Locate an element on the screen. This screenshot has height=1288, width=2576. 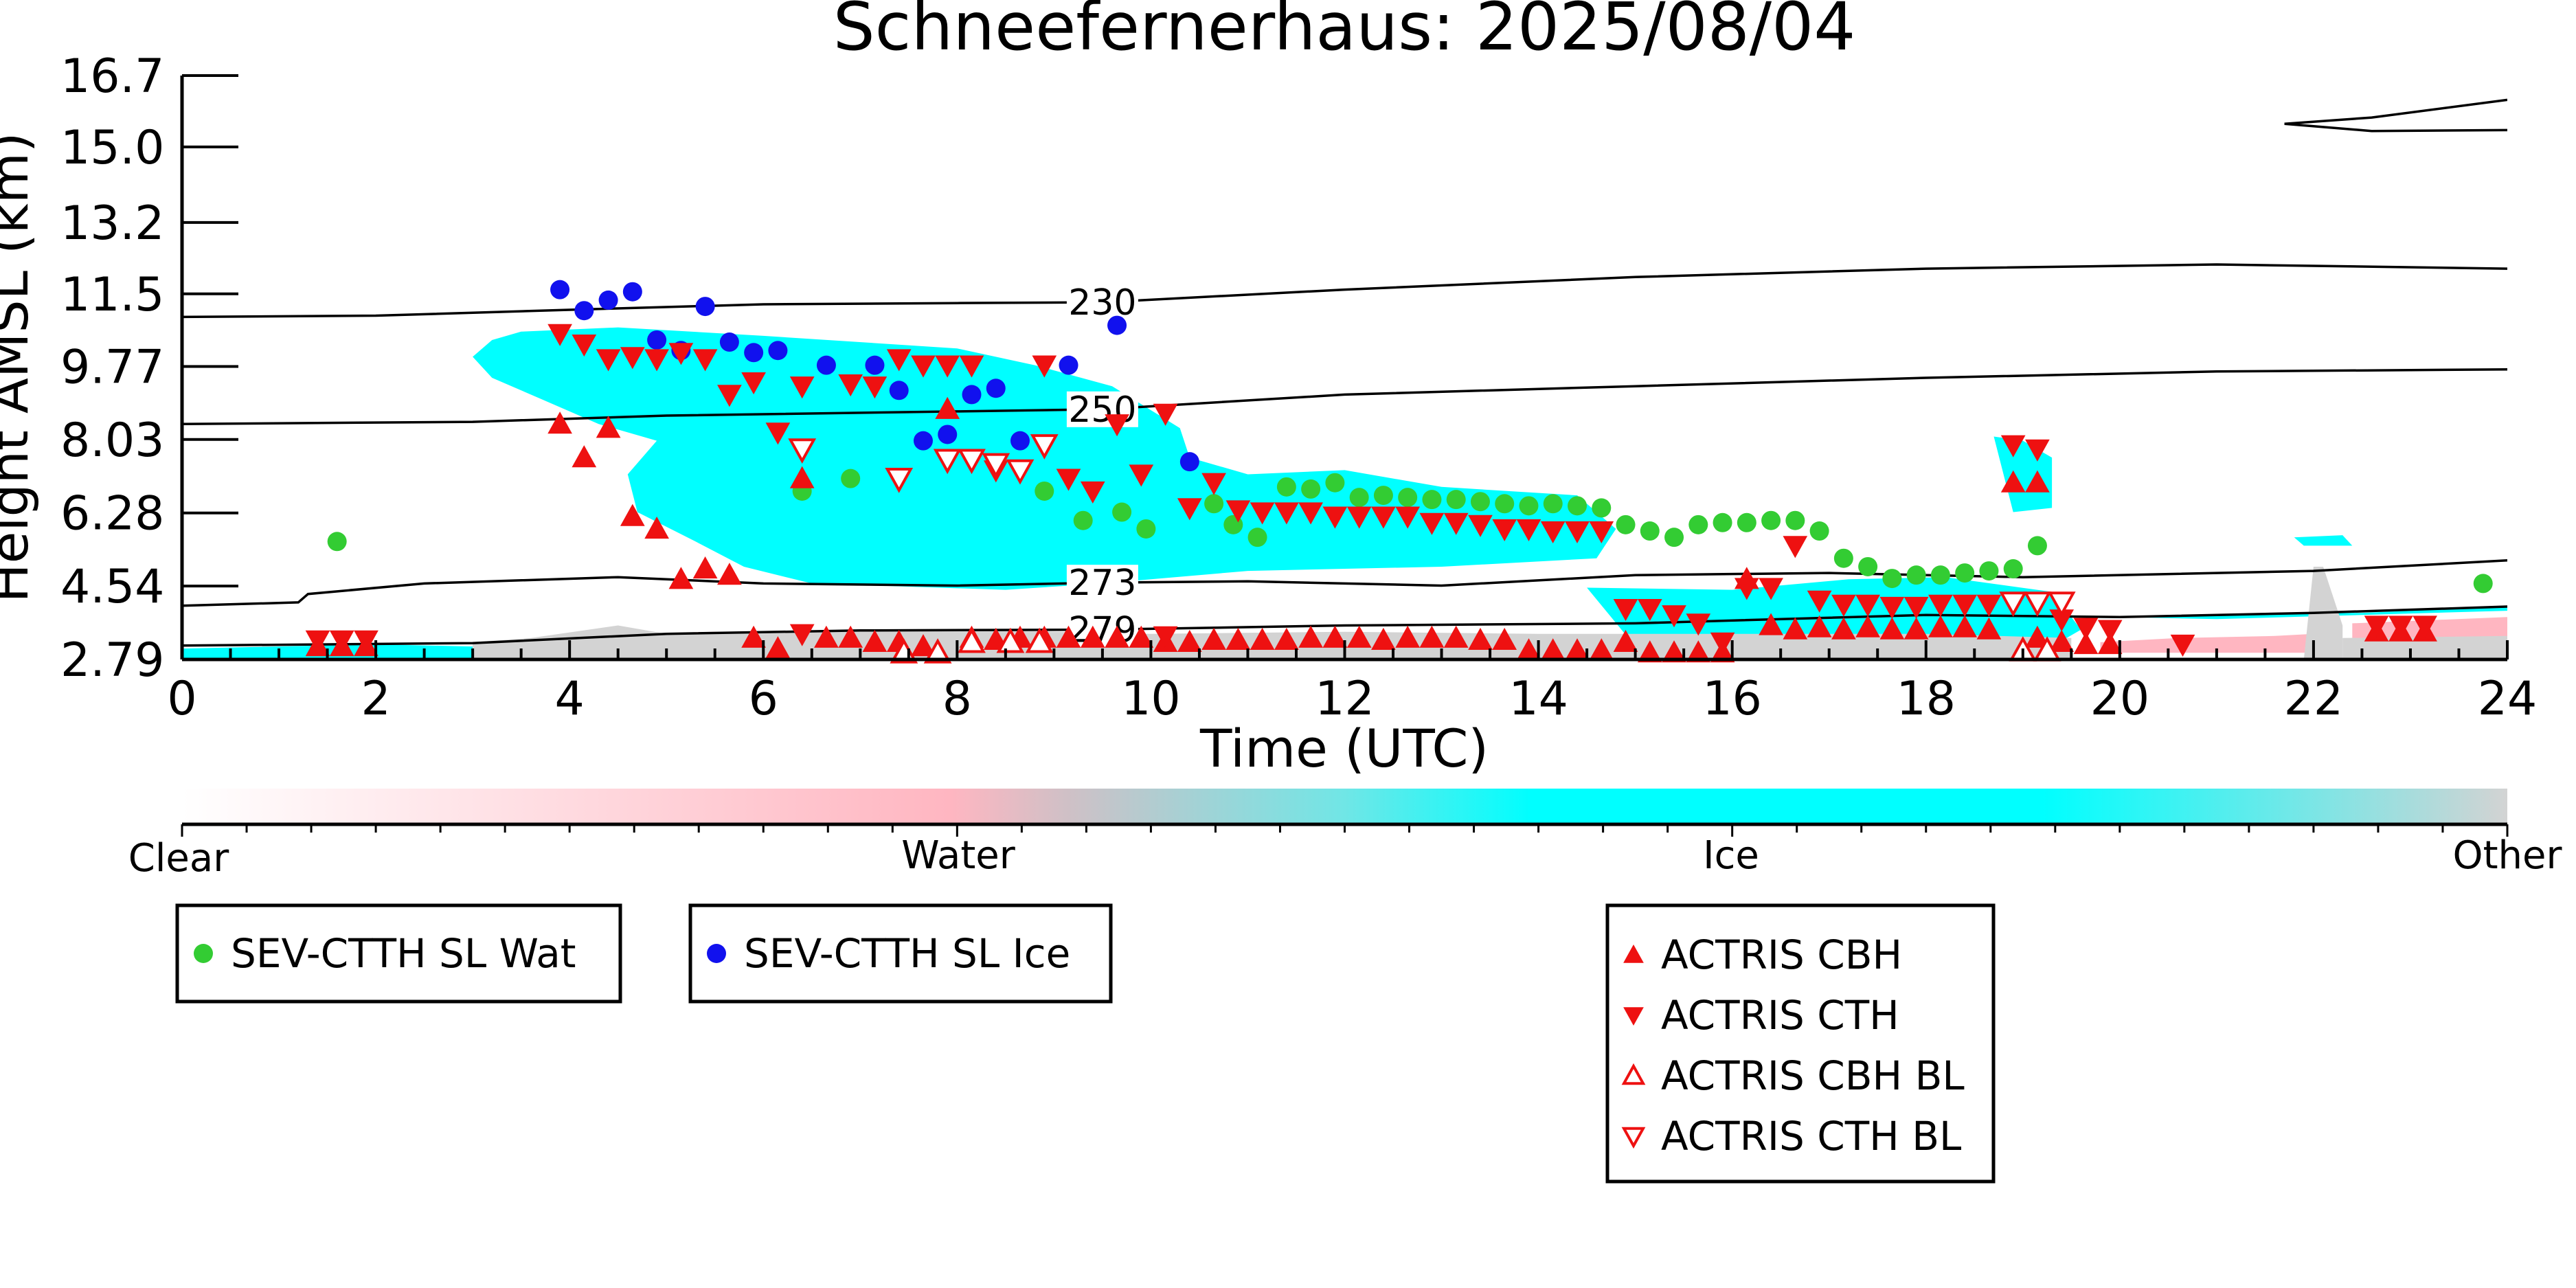
legend-label-sev-ctth-sl-ice: SEV-CTTH SL Ice is located at coordinates (907, 953).